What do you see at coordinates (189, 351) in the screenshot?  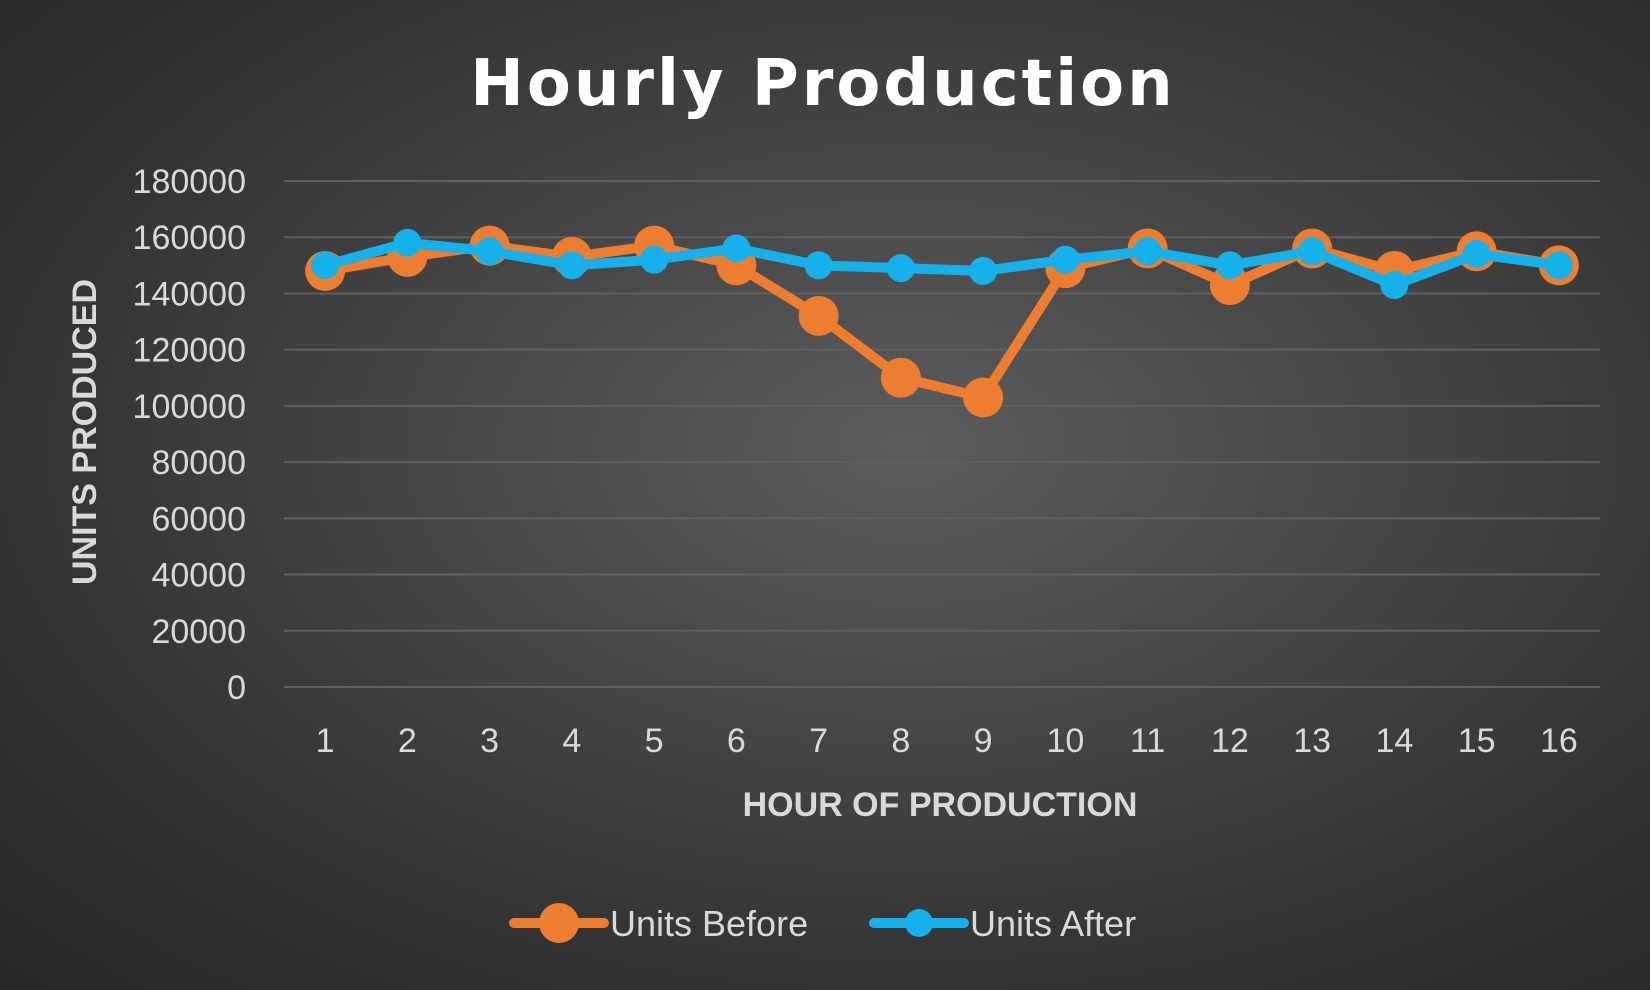 I see `y-tick-label: 120000` at bounding box center [189, 351].